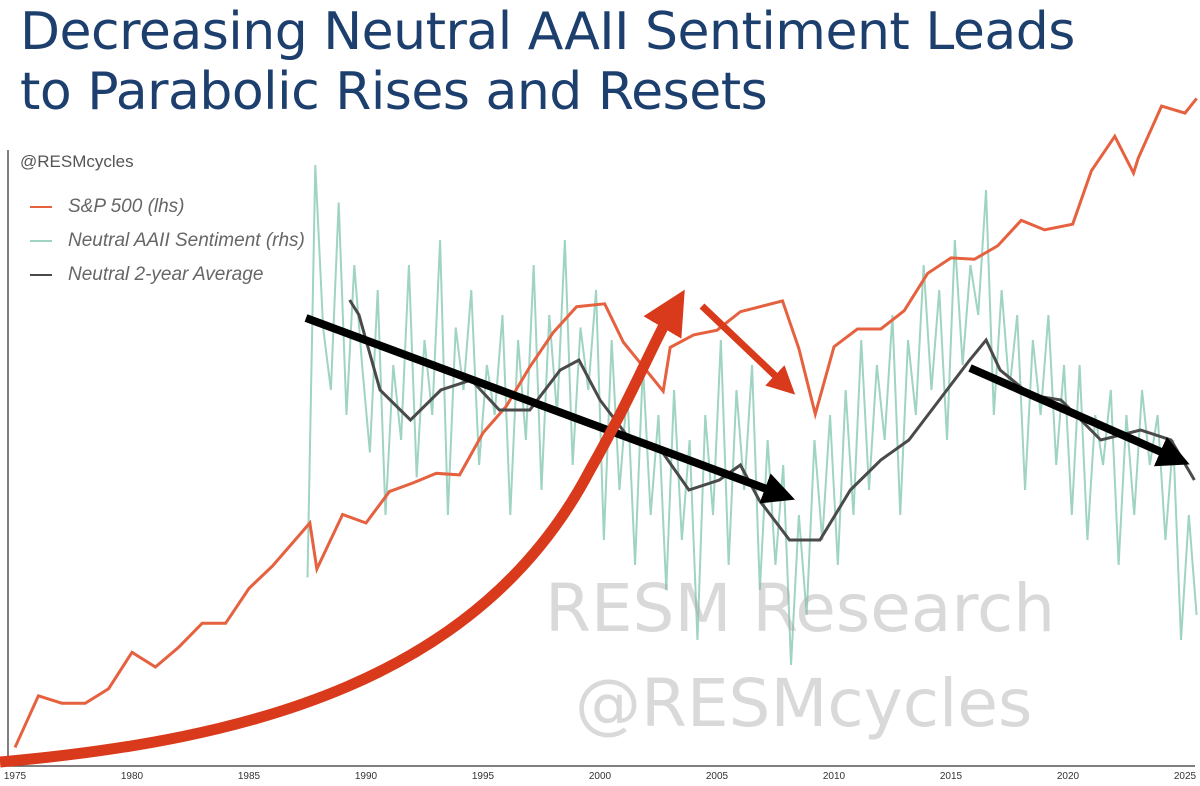 The width and height of the screenshot is (1200, 786). I want to click on watermark-line-1: RESM Research, so click(800, 608).